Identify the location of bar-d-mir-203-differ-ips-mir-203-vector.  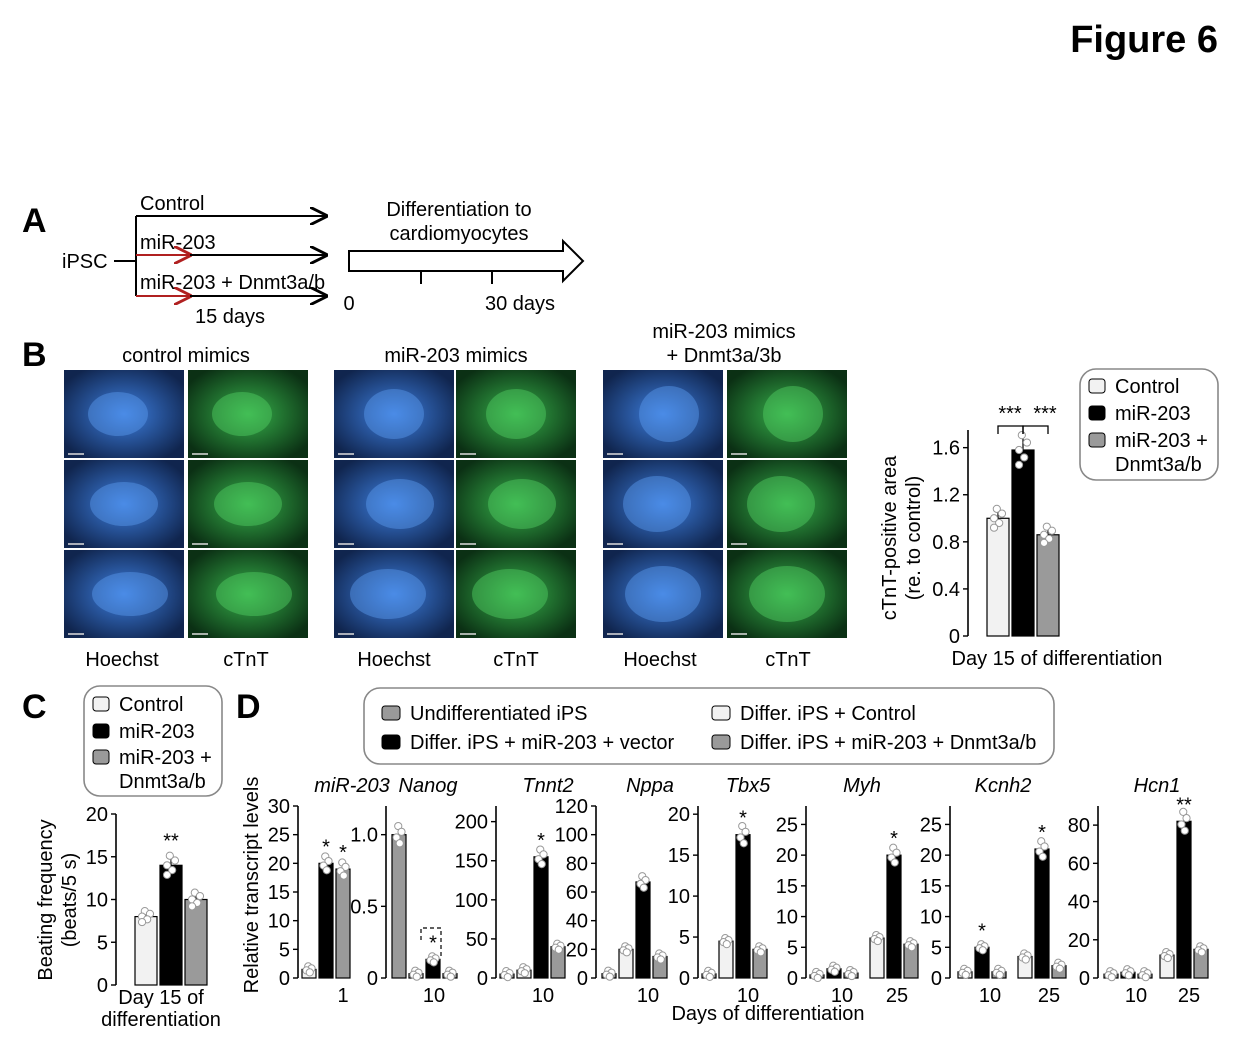
(326, 920).